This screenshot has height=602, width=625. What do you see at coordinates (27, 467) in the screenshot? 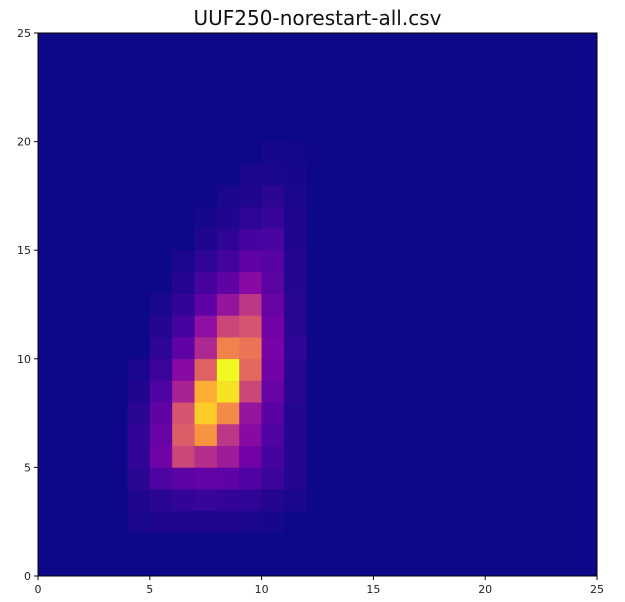
I see `y-tick-label: 5` at bounding box center [27, 467].